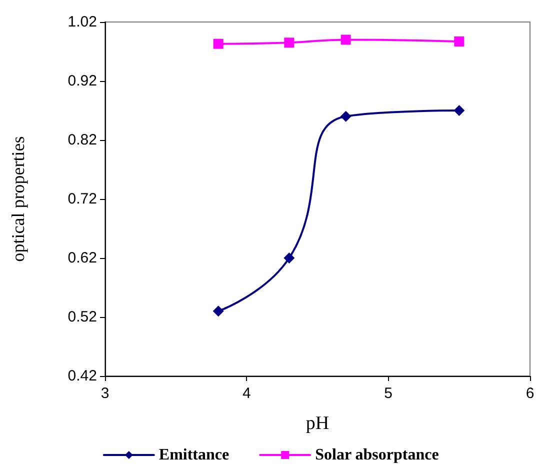 The width and height of the screenshot is (542, 472). I want to click on y-tick-label: 1.02, so click(82, 22).